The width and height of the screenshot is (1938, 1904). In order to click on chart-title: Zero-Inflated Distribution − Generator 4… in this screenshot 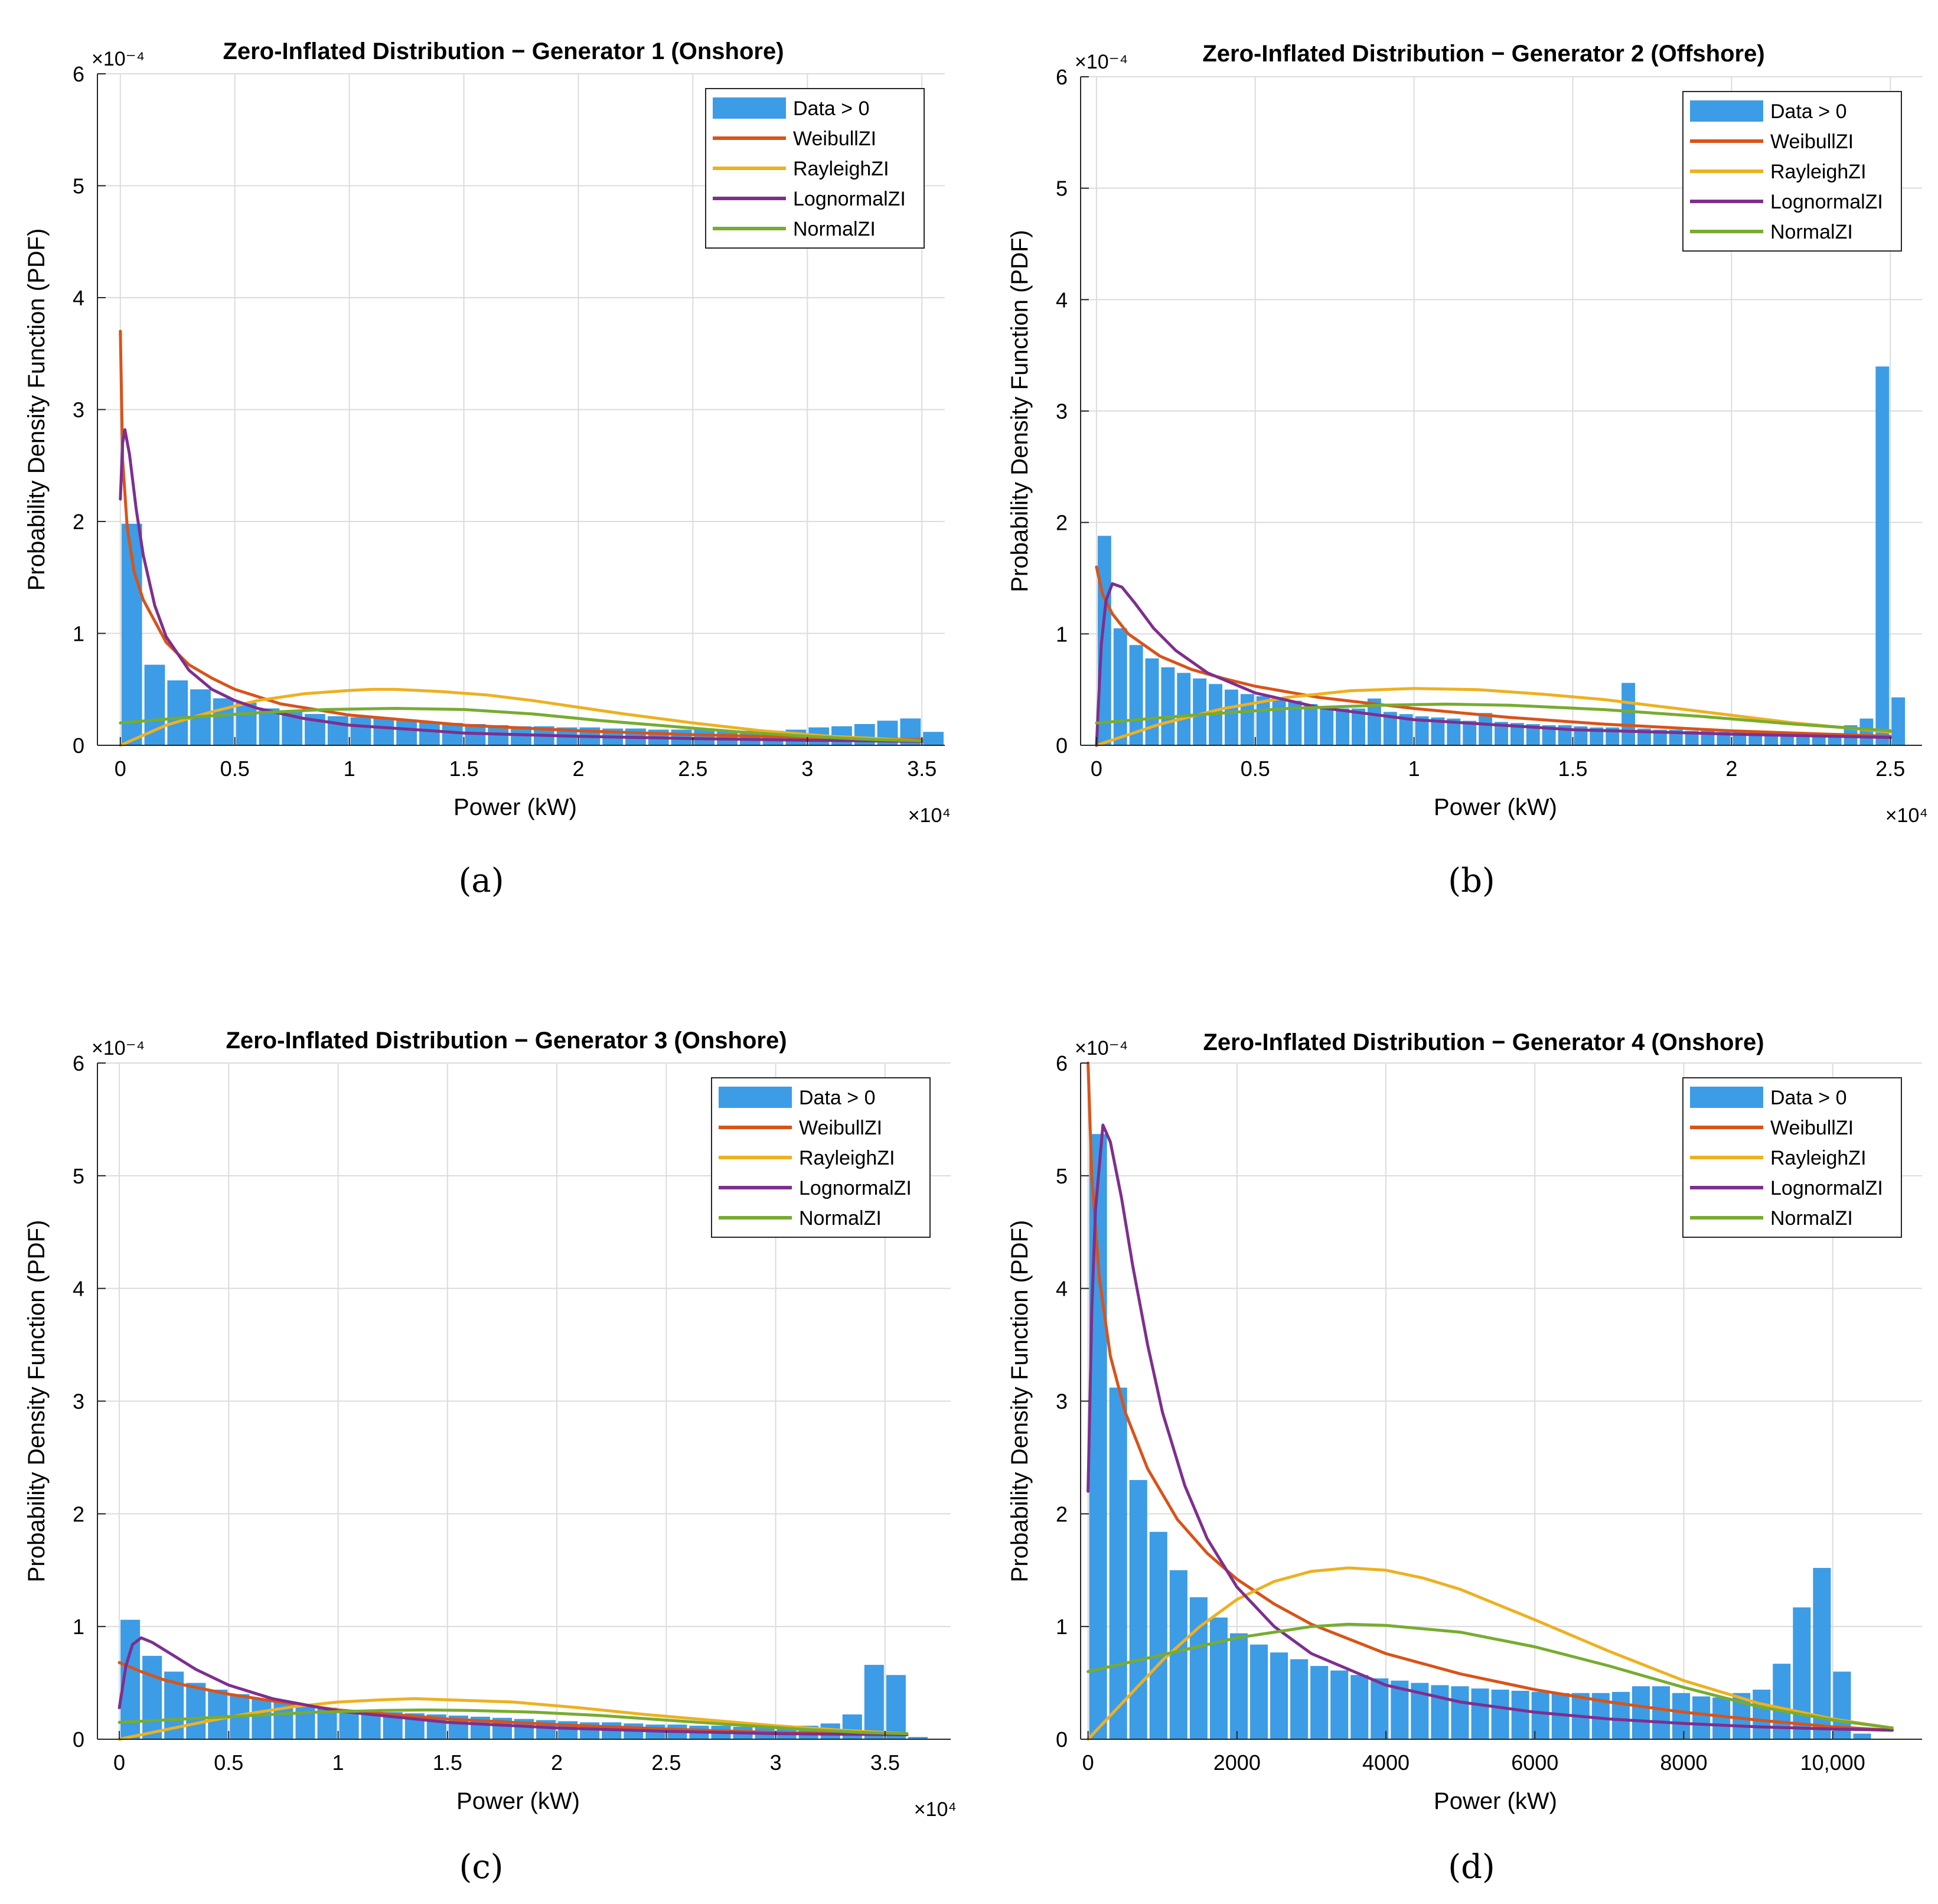, I will do `click(1483, 1042)`.